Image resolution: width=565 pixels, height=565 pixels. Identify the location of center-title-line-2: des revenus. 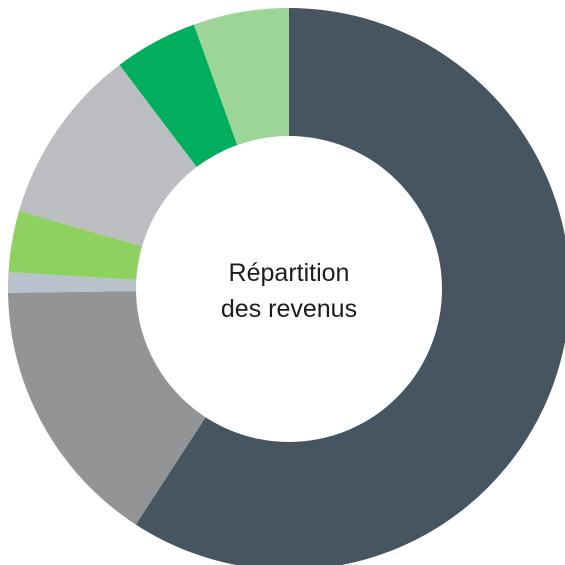
(289, 309).